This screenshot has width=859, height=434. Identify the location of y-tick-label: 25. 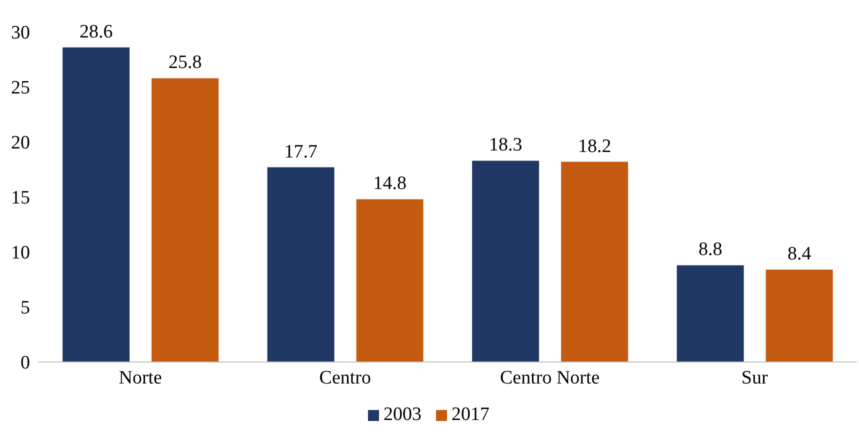
(20, 88).